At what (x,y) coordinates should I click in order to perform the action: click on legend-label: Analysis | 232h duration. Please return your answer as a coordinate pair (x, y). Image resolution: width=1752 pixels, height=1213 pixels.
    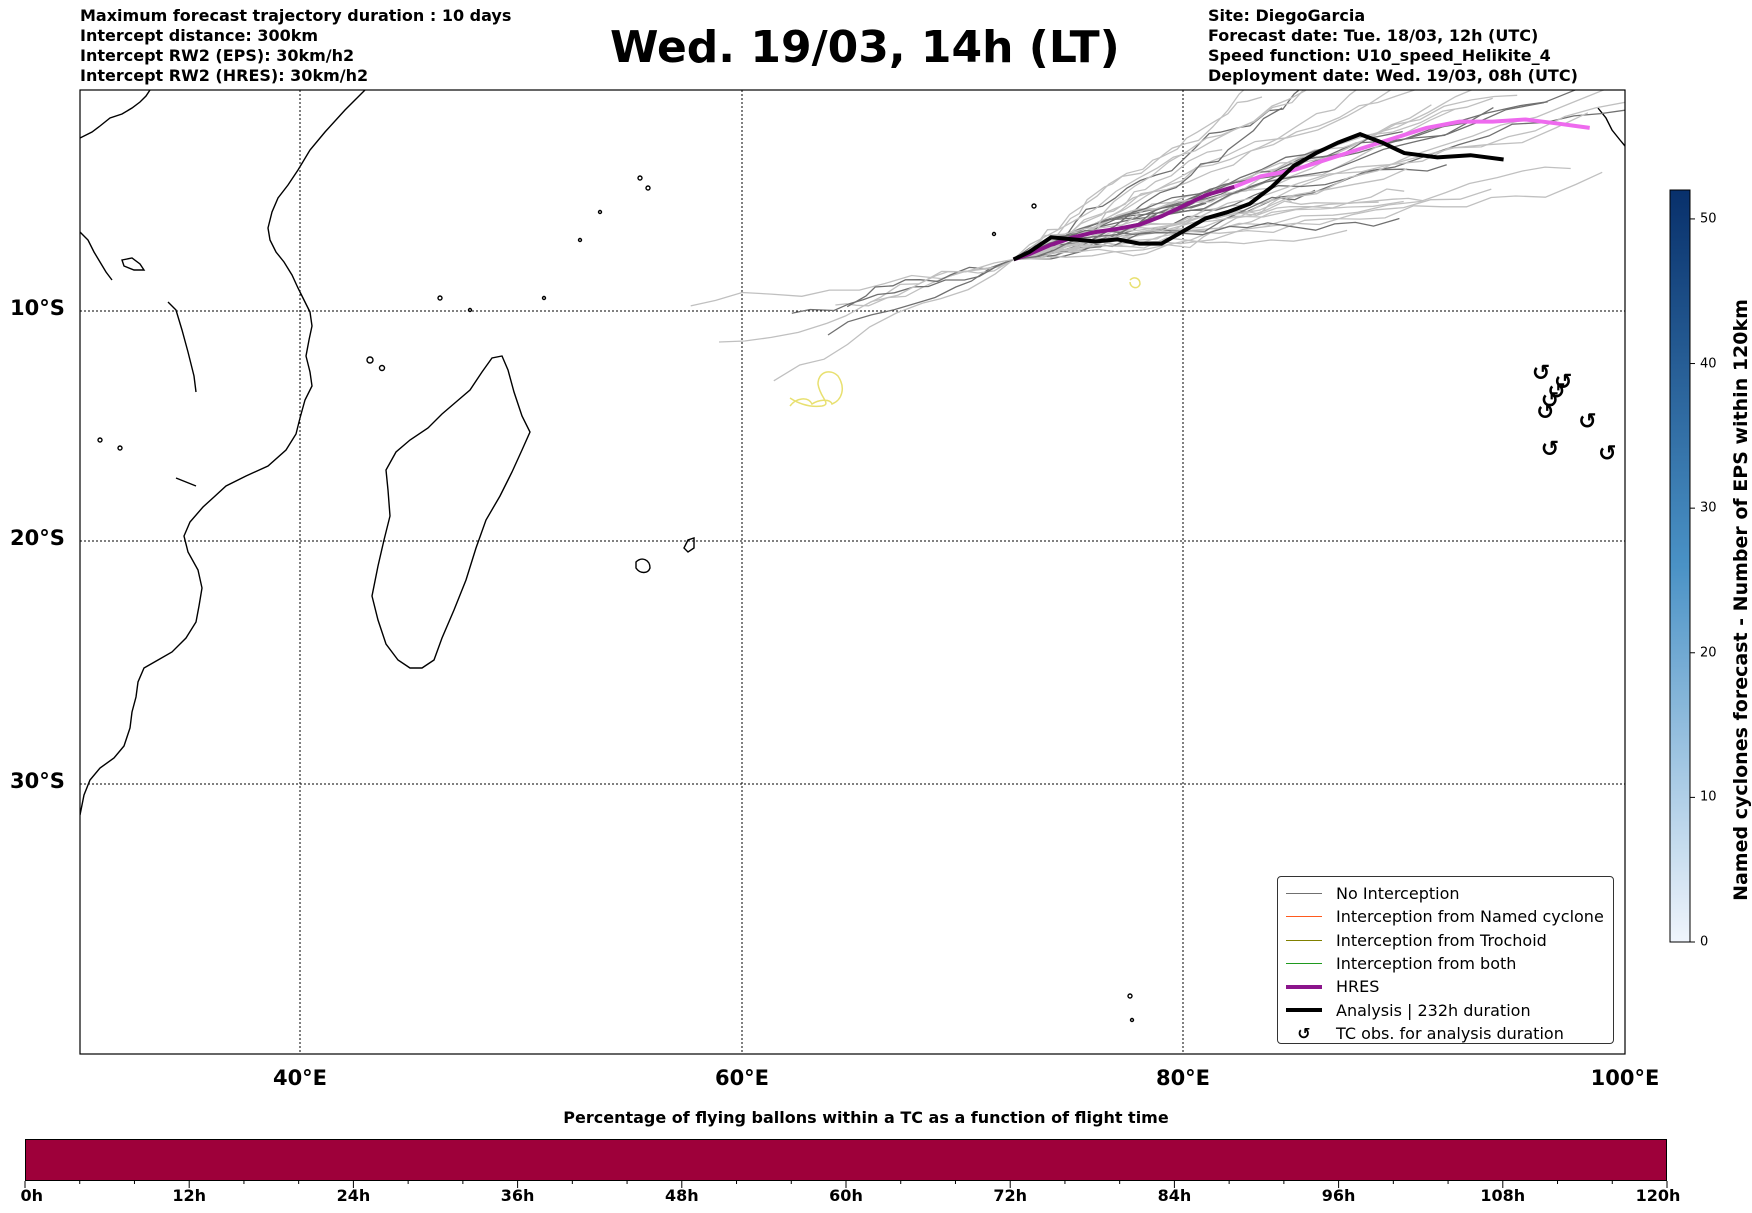
    Looking at the image, I should click on (1433, 1010).